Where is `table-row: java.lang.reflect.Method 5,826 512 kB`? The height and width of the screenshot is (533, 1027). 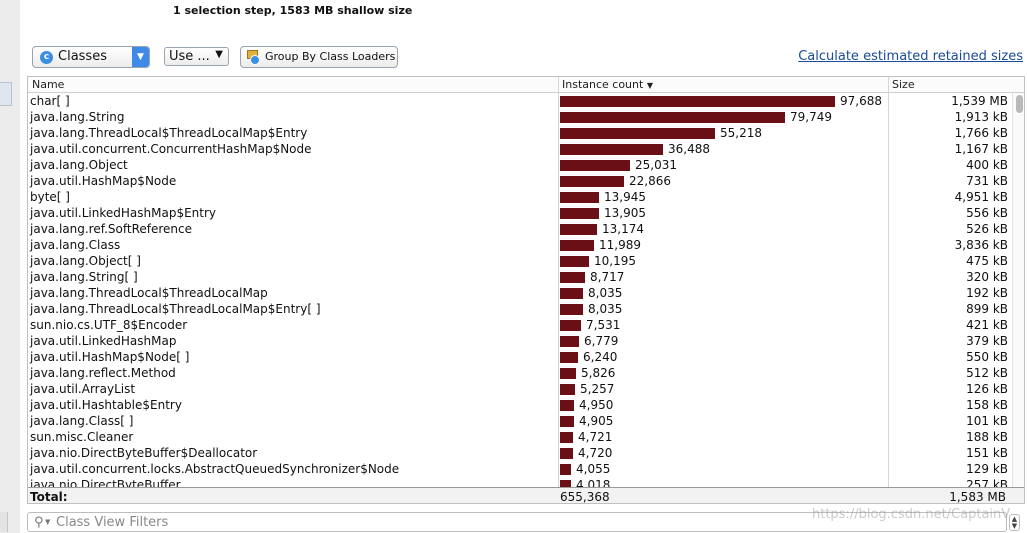 table-row: java.lang.reflect.Method 5,826 512 kB is located at coordinates (520, 373).